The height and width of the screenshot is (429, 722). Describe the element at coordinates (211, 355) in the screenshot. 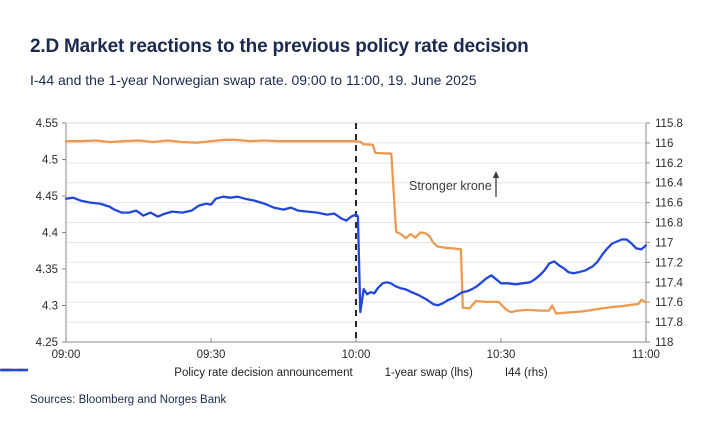

I see `x-axis-tick-label: 09:30` at that location.